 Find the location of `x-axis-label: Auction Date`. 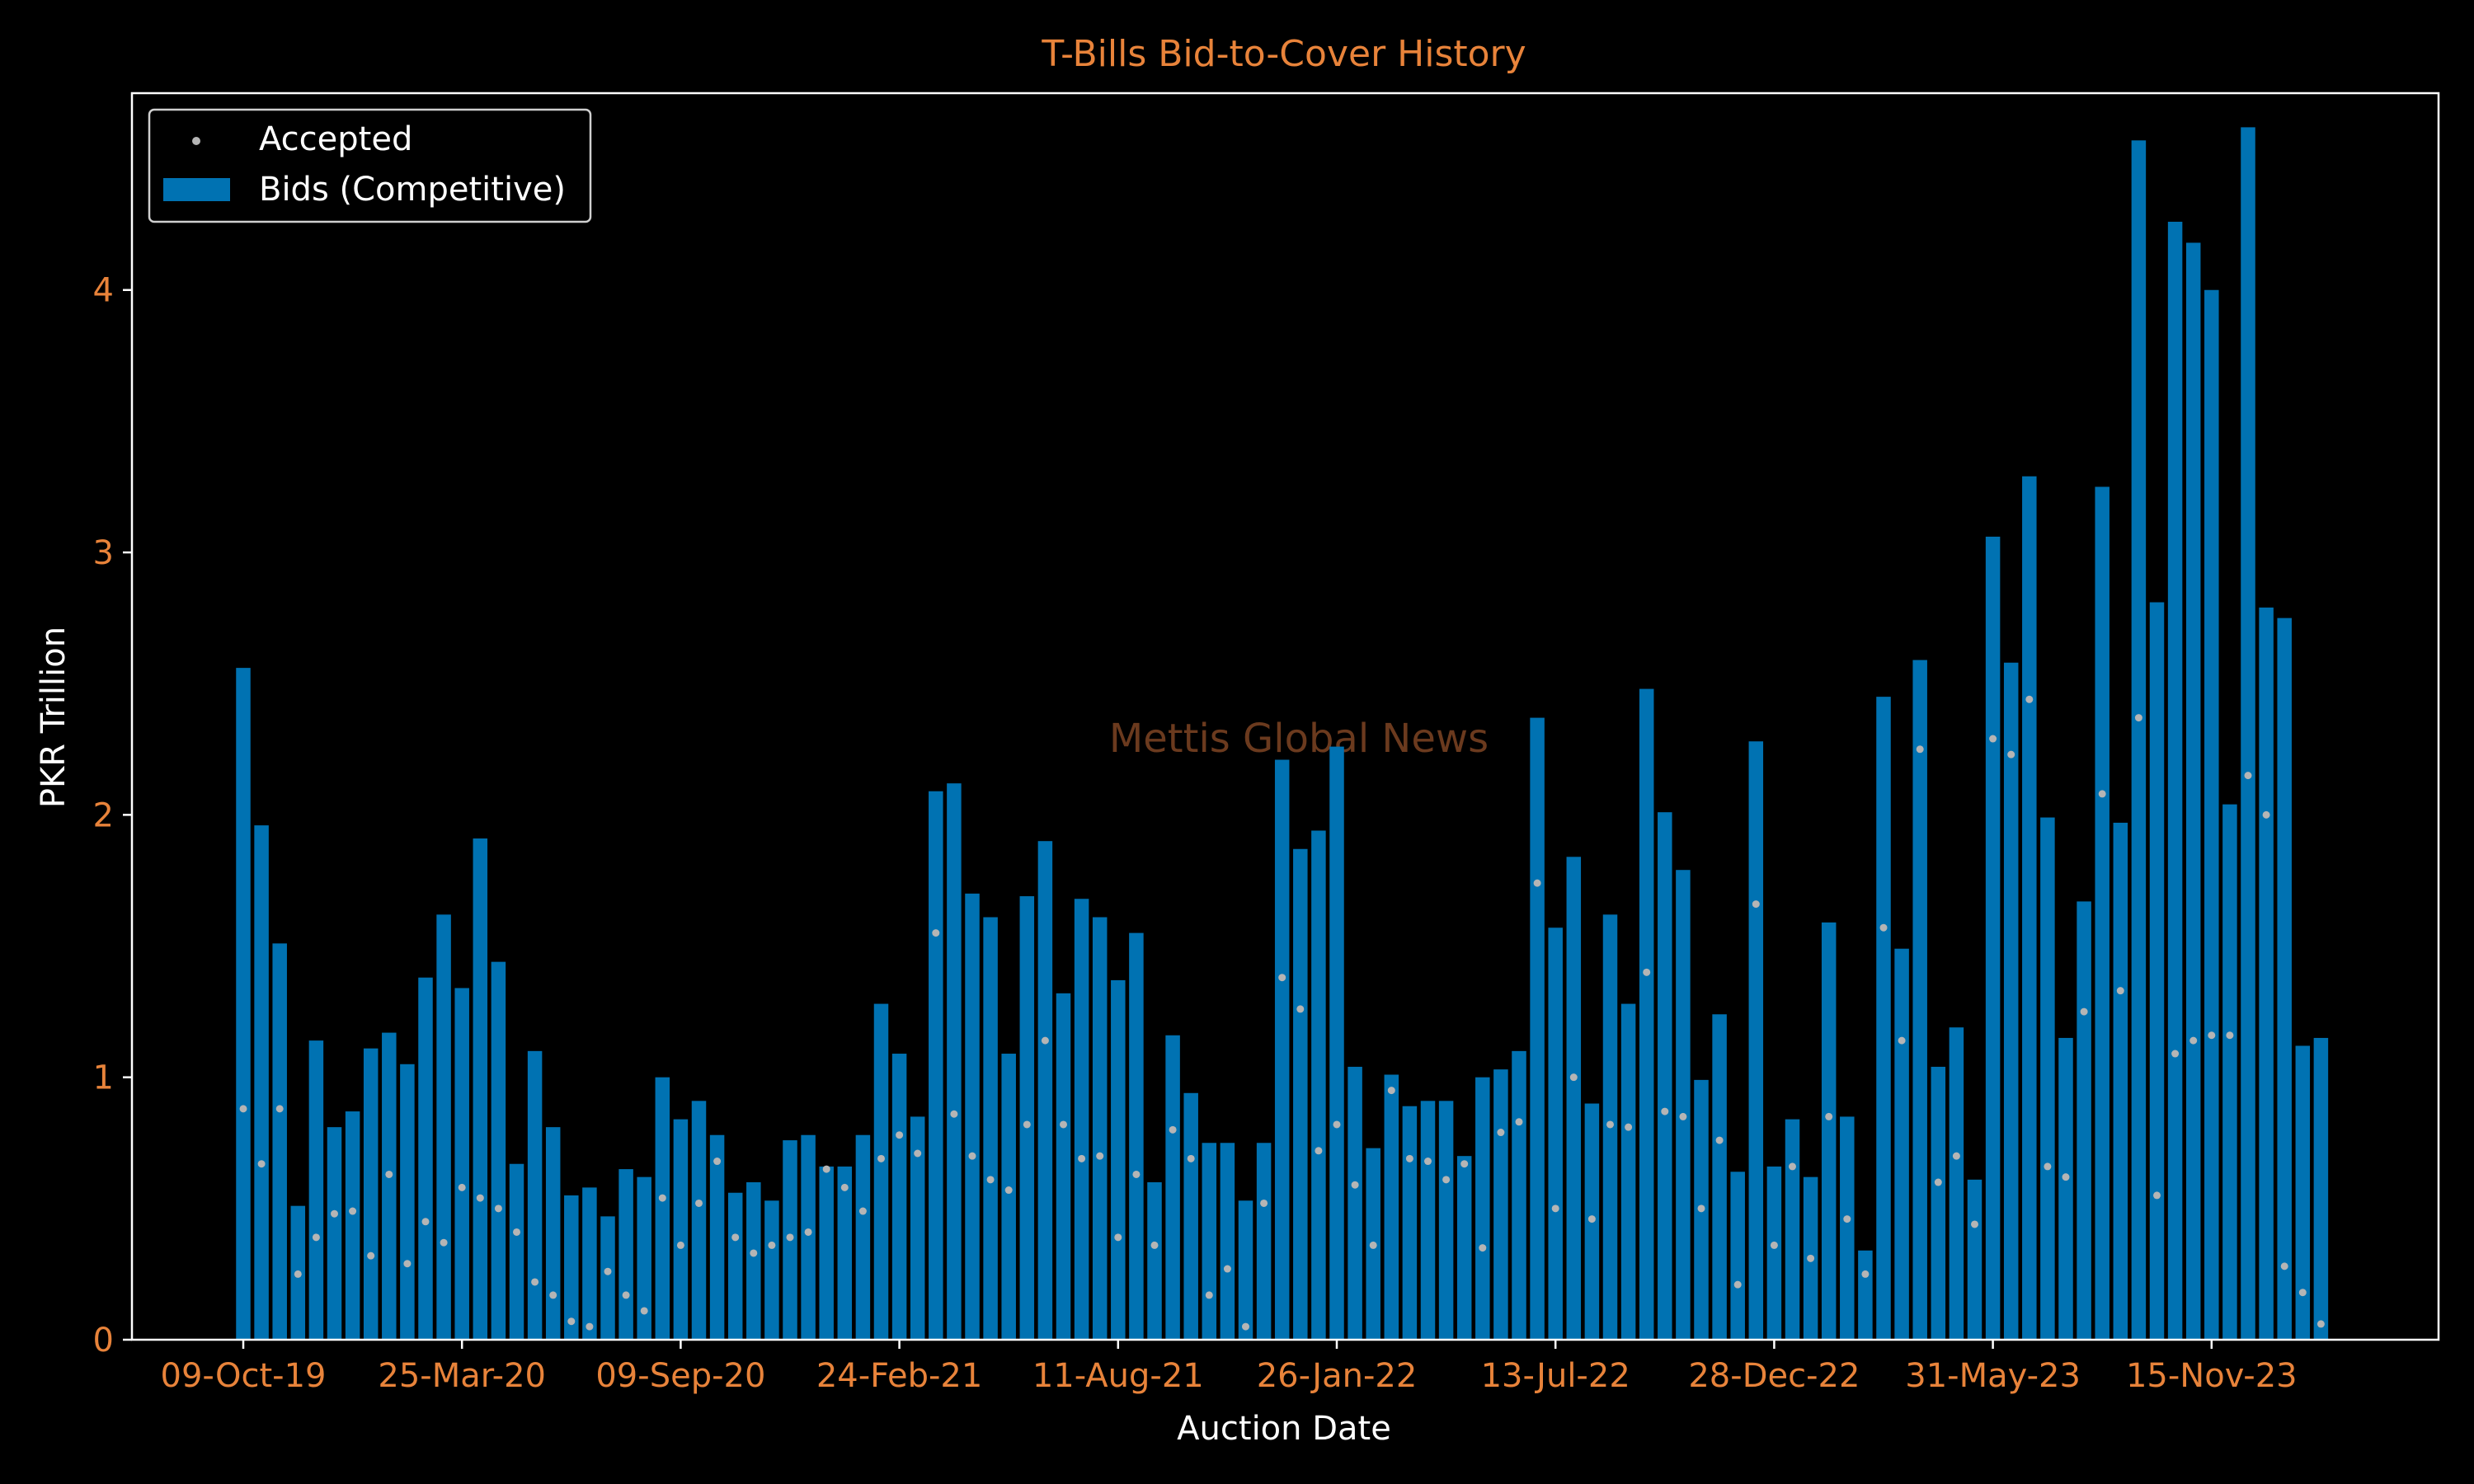

x-axis-label: Auction Date is located at coordinates (1284, 1429).